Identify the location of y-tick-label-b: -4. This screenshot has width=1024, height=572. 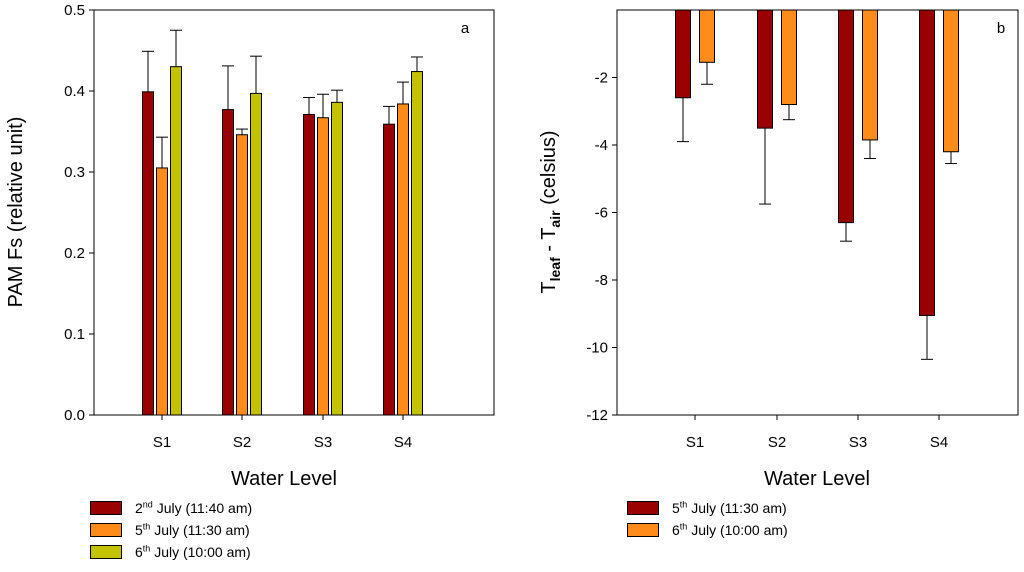
(601, 145).